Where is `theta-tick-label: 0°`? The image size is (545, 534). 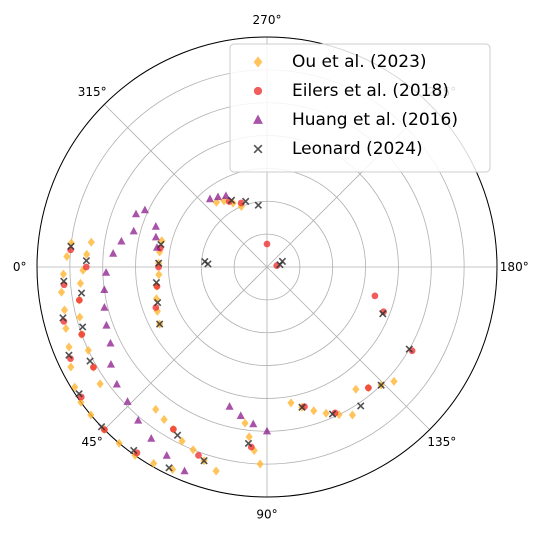 theta-tick-label: 0° is located at coordinates (20, 267).